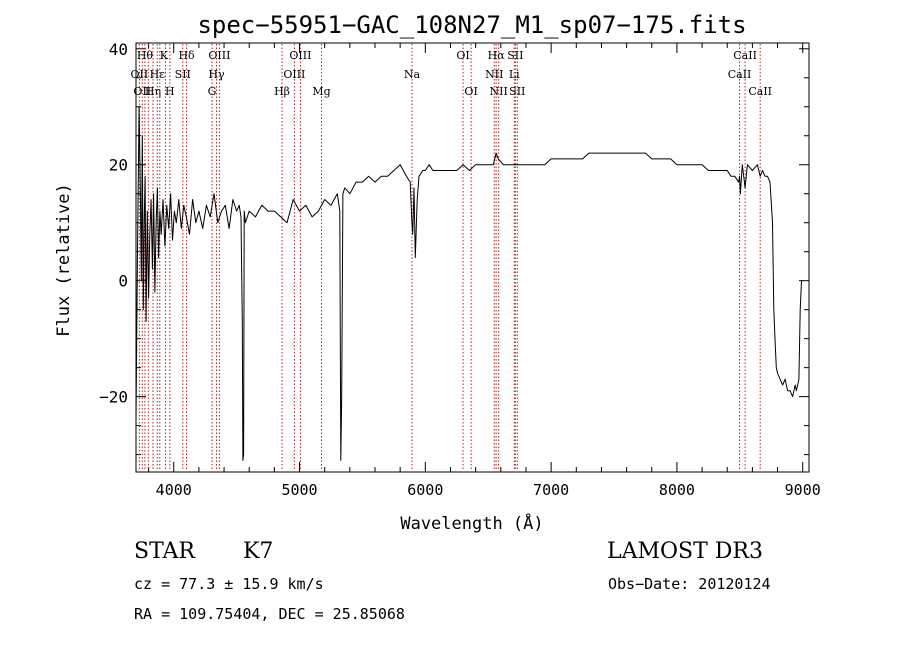  What do you see at coordinates (677, 490) in the screenshot?
I see `x-tick-label: 8000` at bounding box center [677, 490].